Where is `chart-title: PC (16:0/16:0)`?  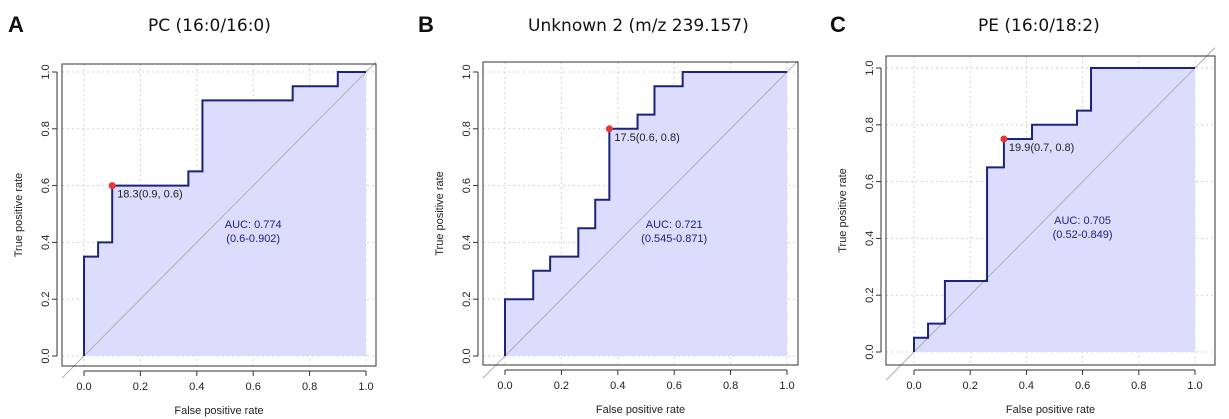
chart-title: PC (16:0/16:0) is located at coordinates (209, 26).